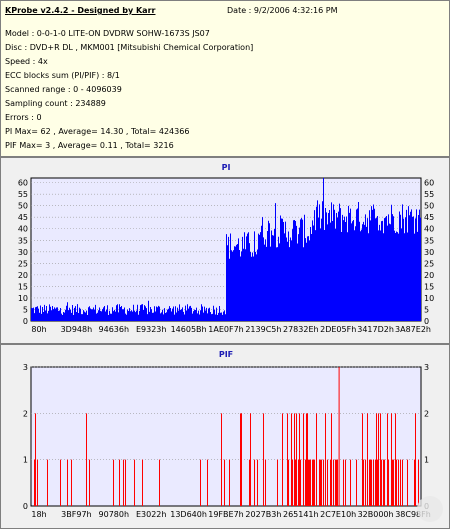  What do you see at coordinates (23, 206) in the screenshot?
I see `y-tick-label: 50` at bounding box center [23, 206].